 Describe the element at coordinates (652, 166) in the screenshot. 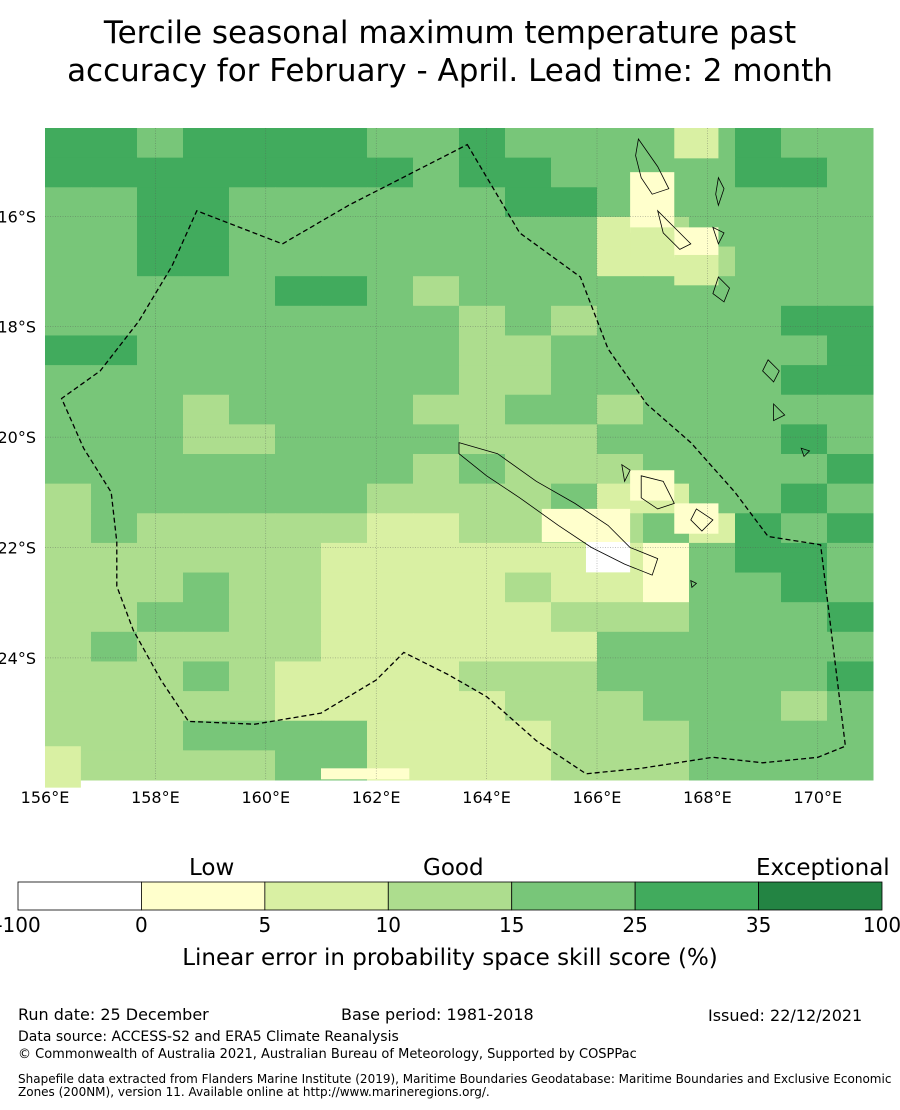

I see `island-outline` at that location.